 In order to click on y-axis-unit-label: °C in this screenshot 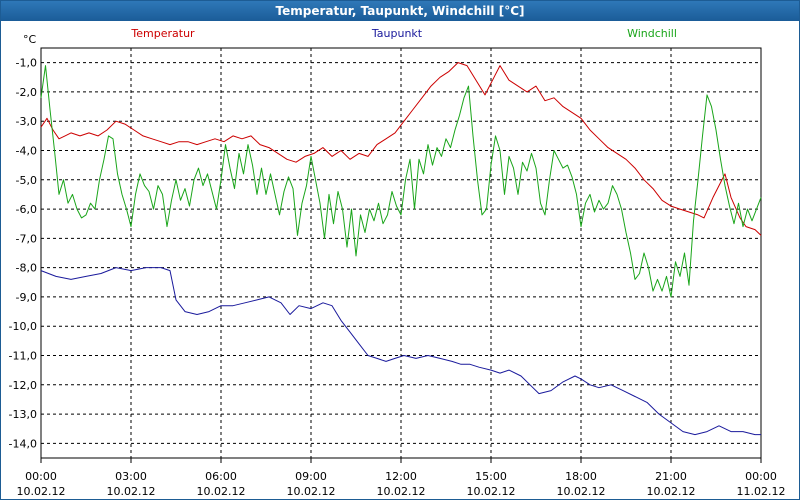, I will do `click(30, 39)`.